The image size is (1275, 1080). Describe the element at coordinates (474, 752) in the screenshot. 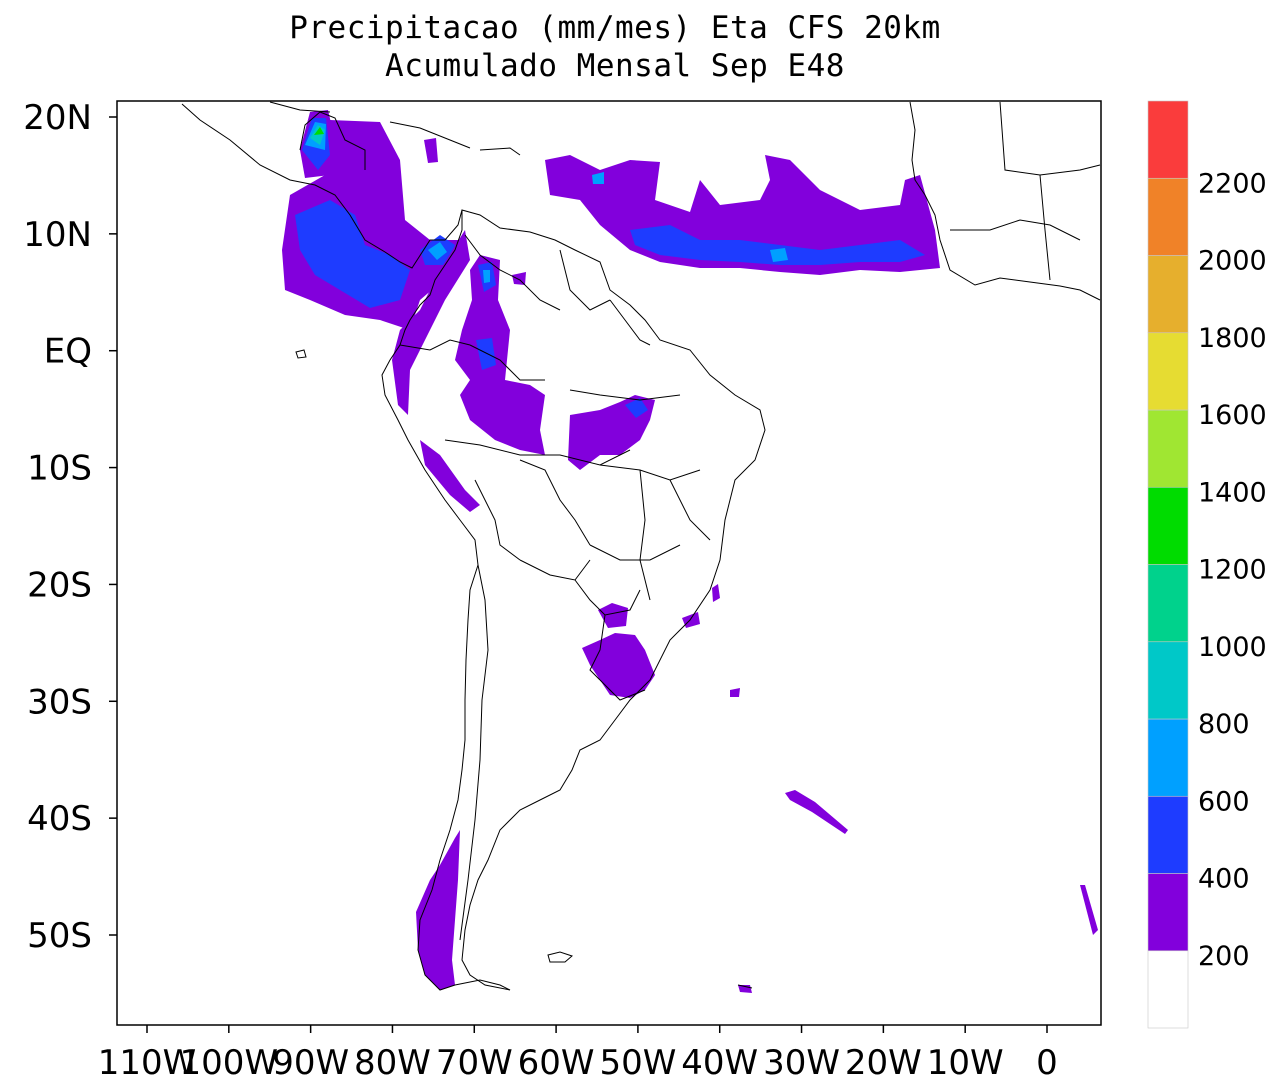

I see `border-chile-argentina` at that location.